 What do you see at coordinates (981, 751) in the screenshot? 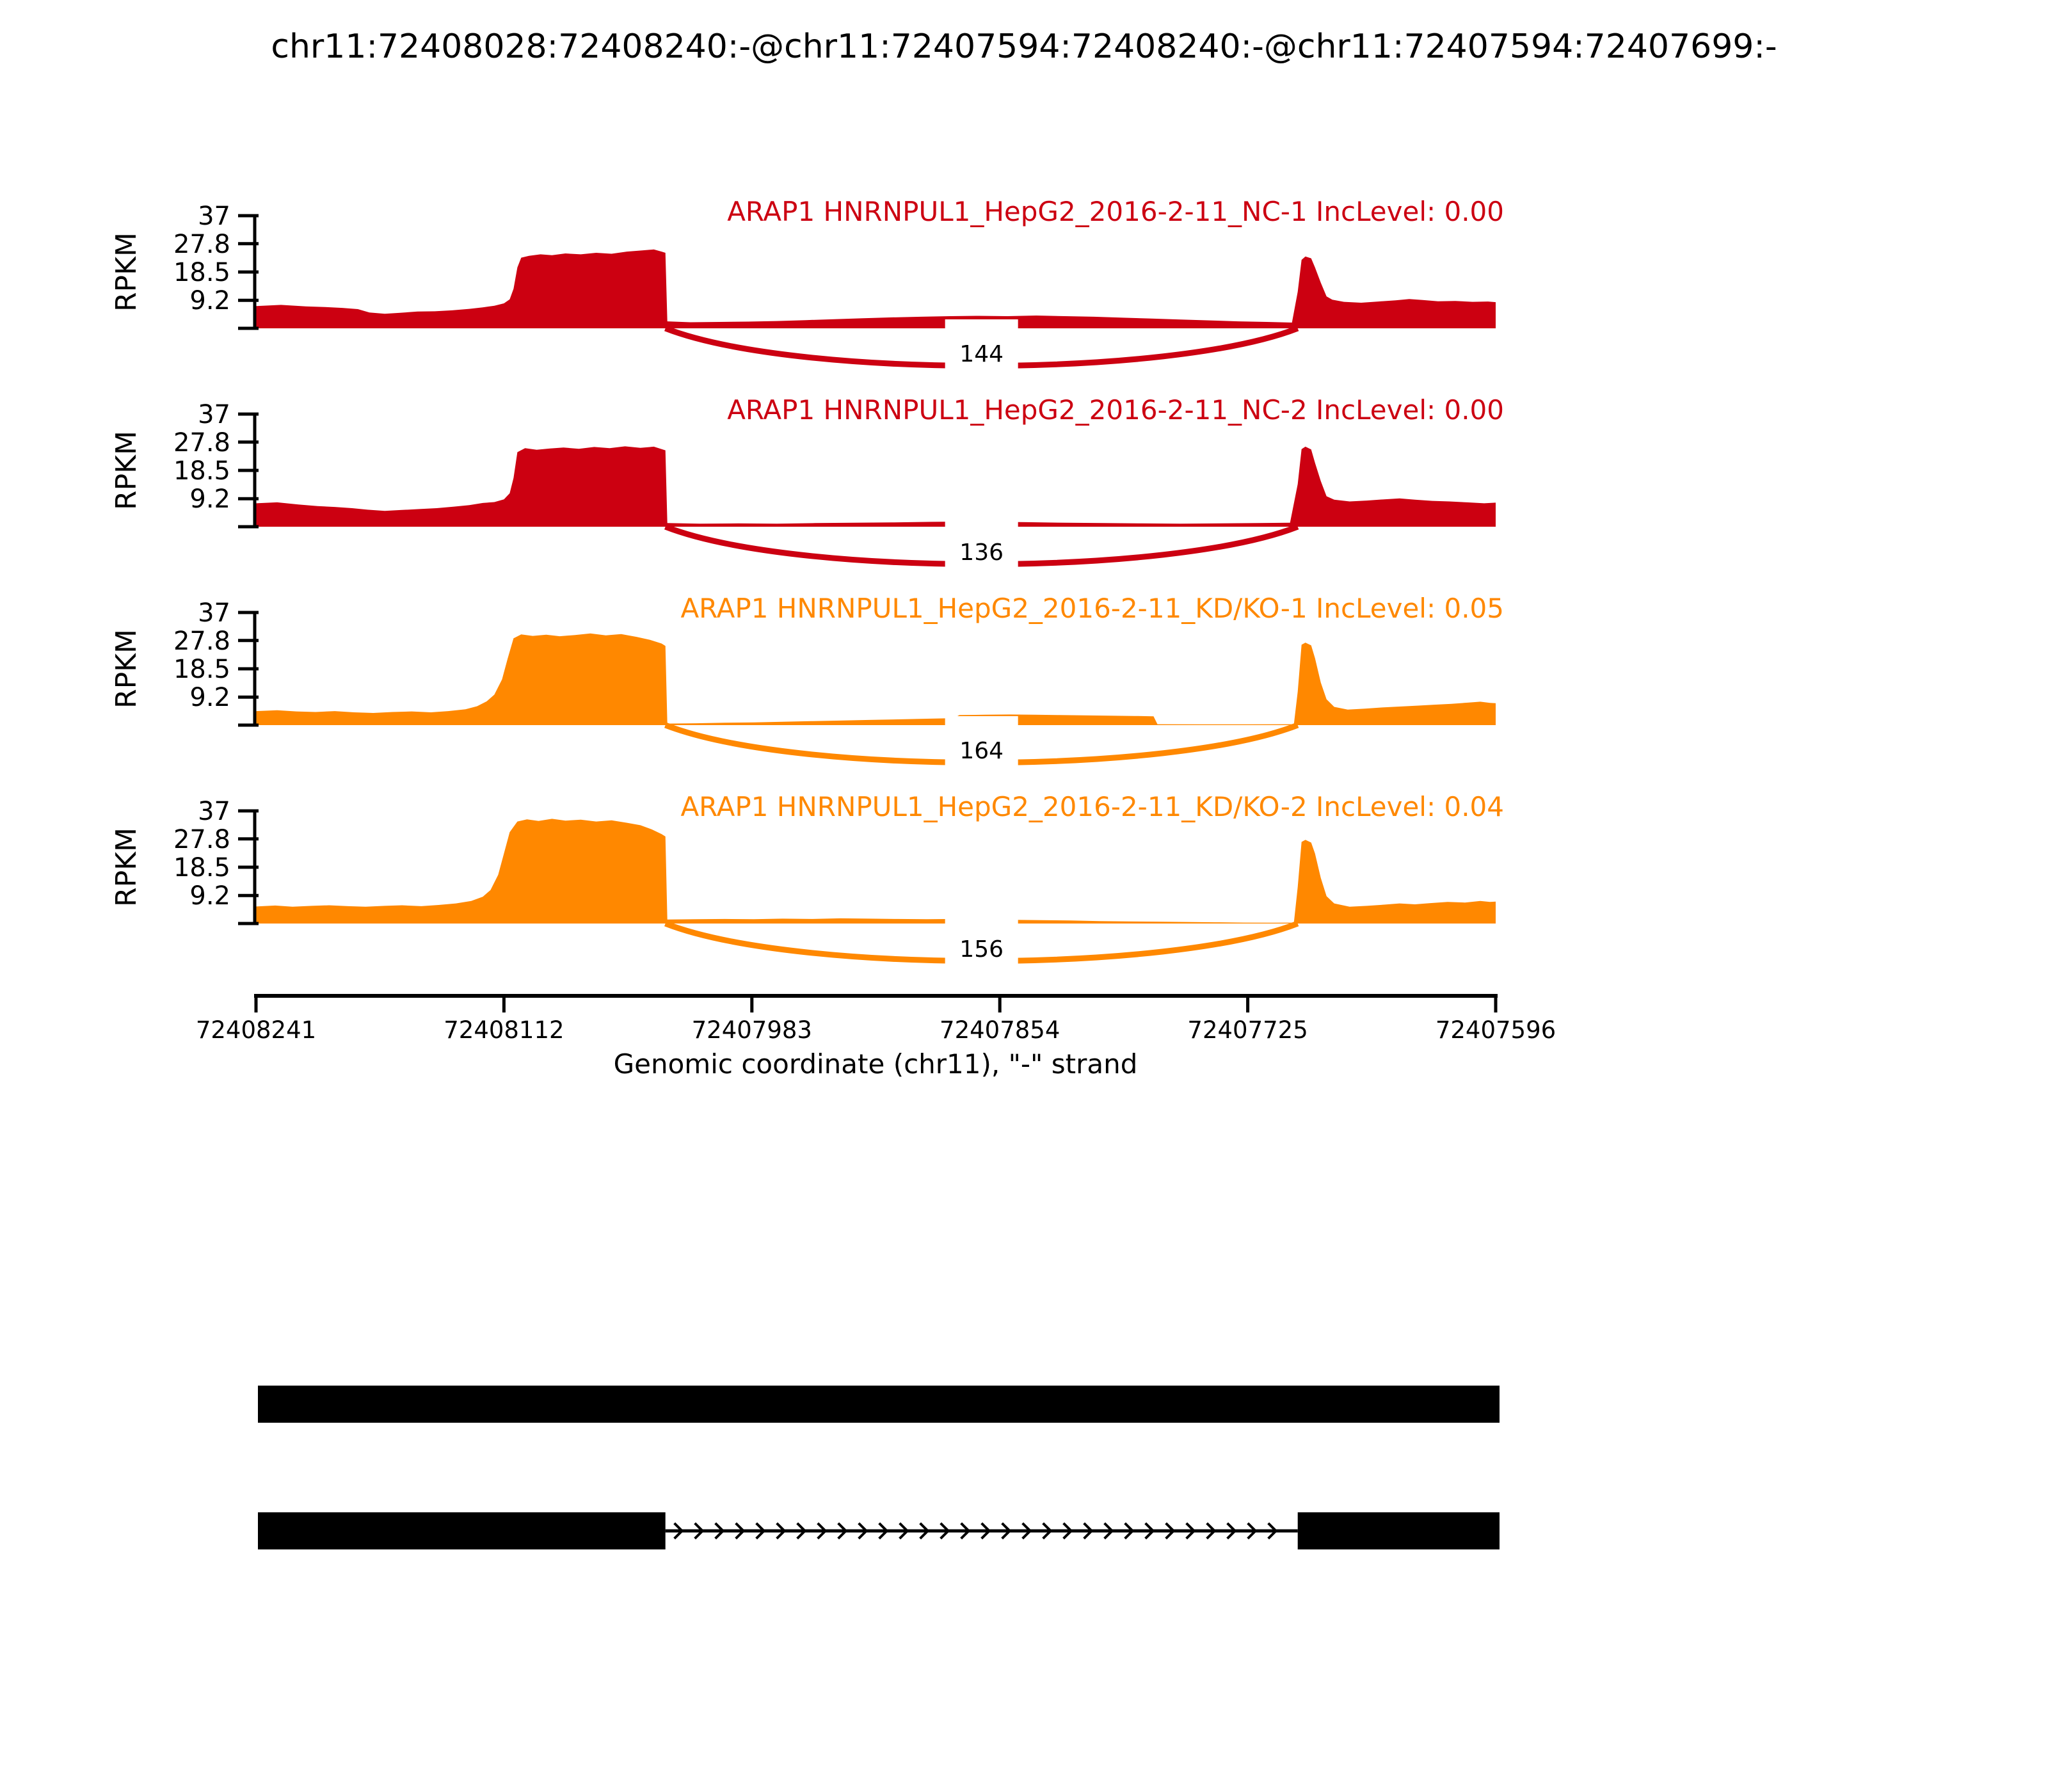
I see `junction-count-label: 164` at bounding box center [981, 751].